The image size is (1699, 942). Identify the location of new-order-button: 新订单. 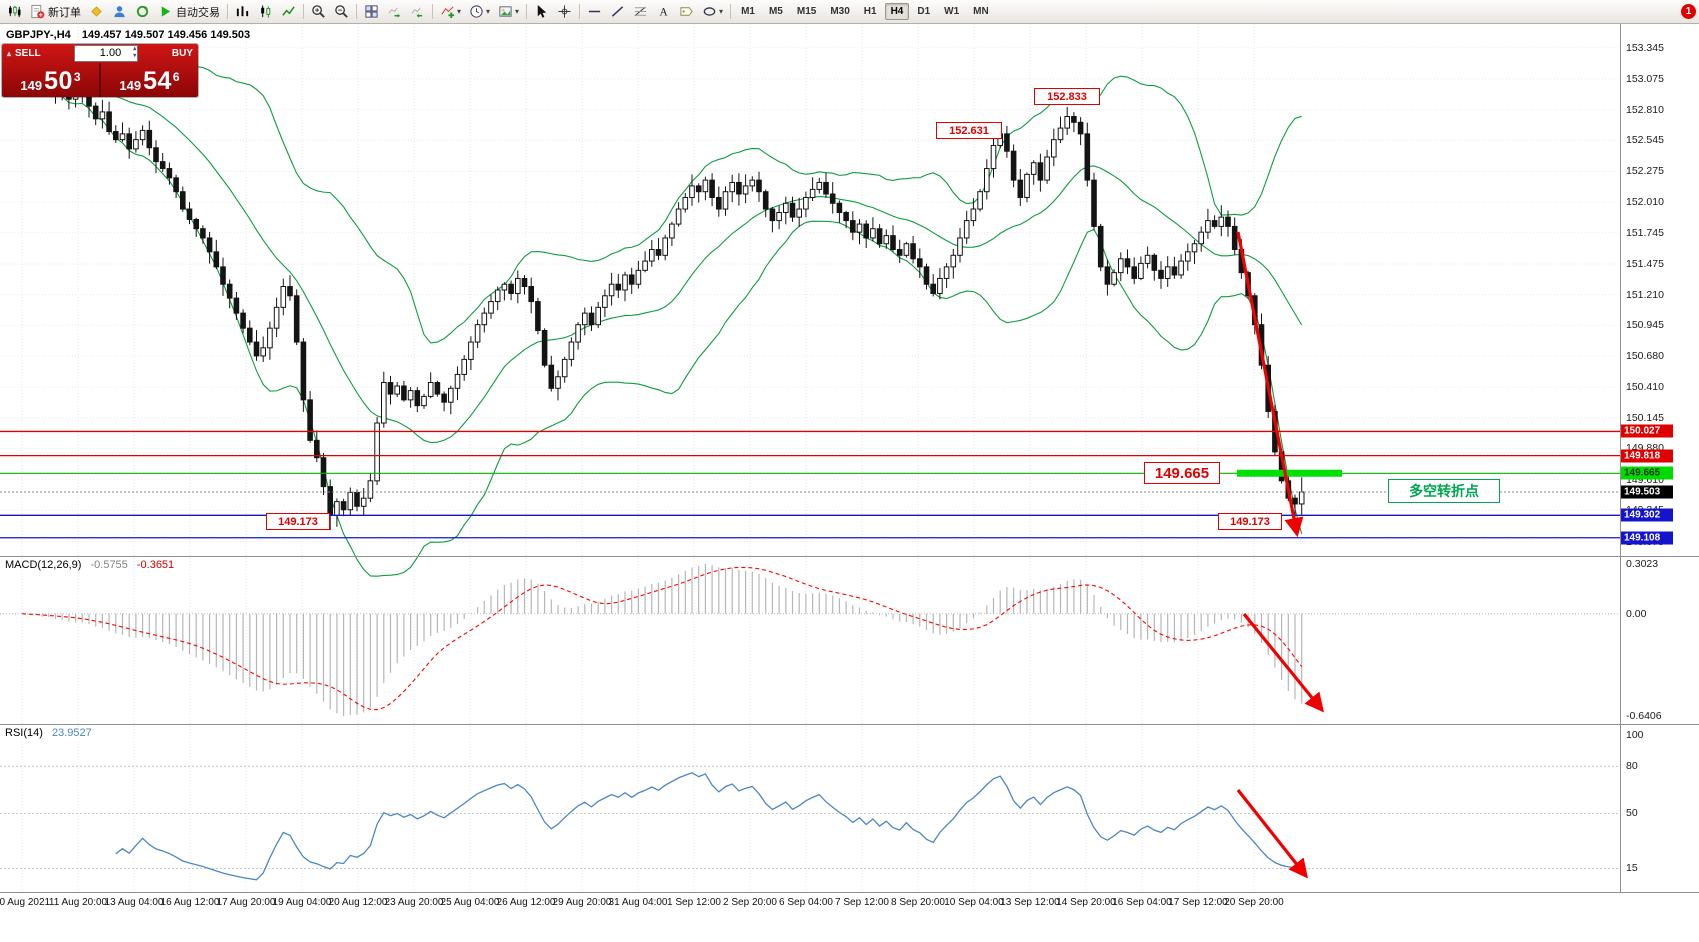
(55, 12).